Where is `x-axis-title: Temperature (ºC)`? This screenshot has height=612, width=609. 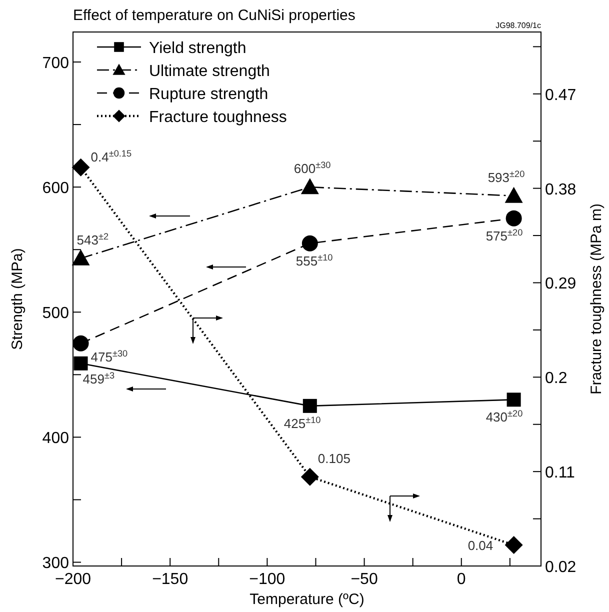
x-axis-title: Temperature (ºC) is located at coordinates (307, 599).